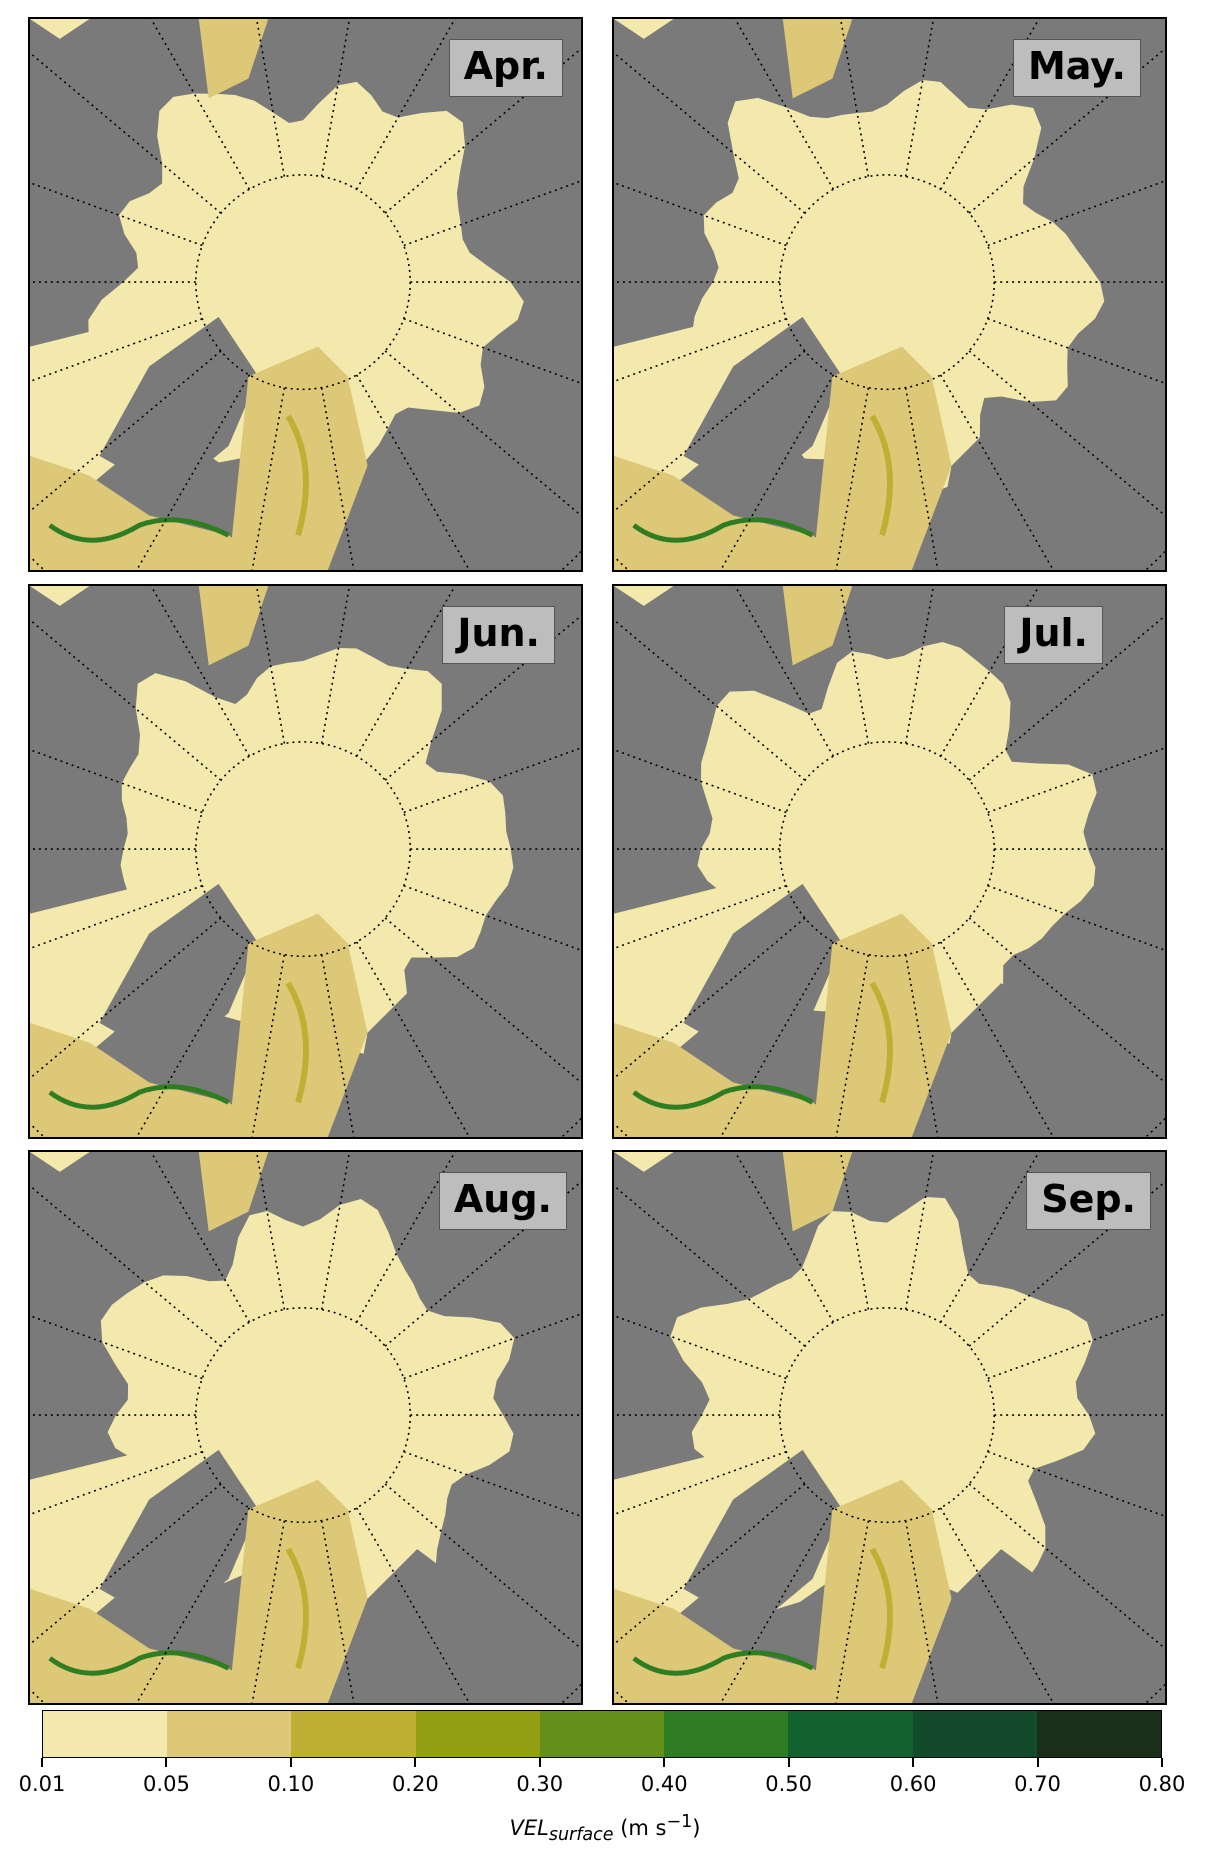 This screenshot has width=1210, height=1866. I want to click on colorbar-tick-label: 0.70, so click(1037, 1784).